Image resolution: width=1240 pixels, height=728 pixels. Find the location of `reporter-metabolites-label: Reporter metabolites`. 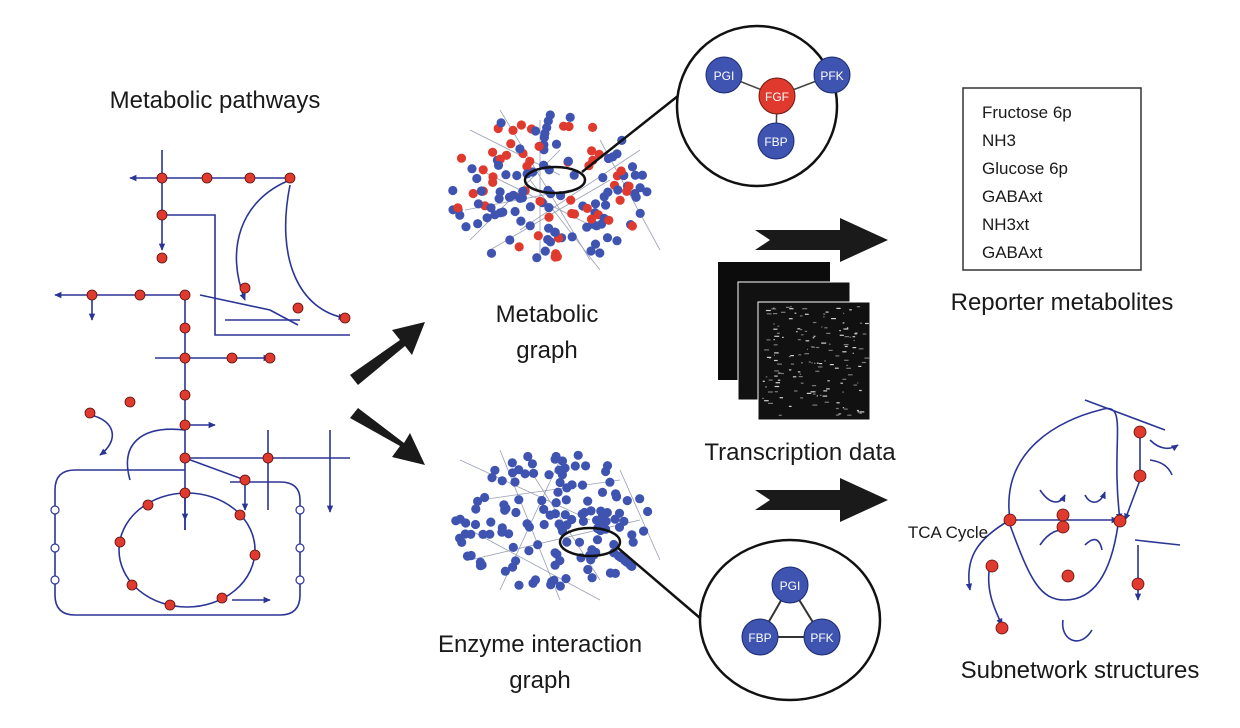

reporter-metabolites-label: Reporter metabolites is located at coordinates (1062, 302).